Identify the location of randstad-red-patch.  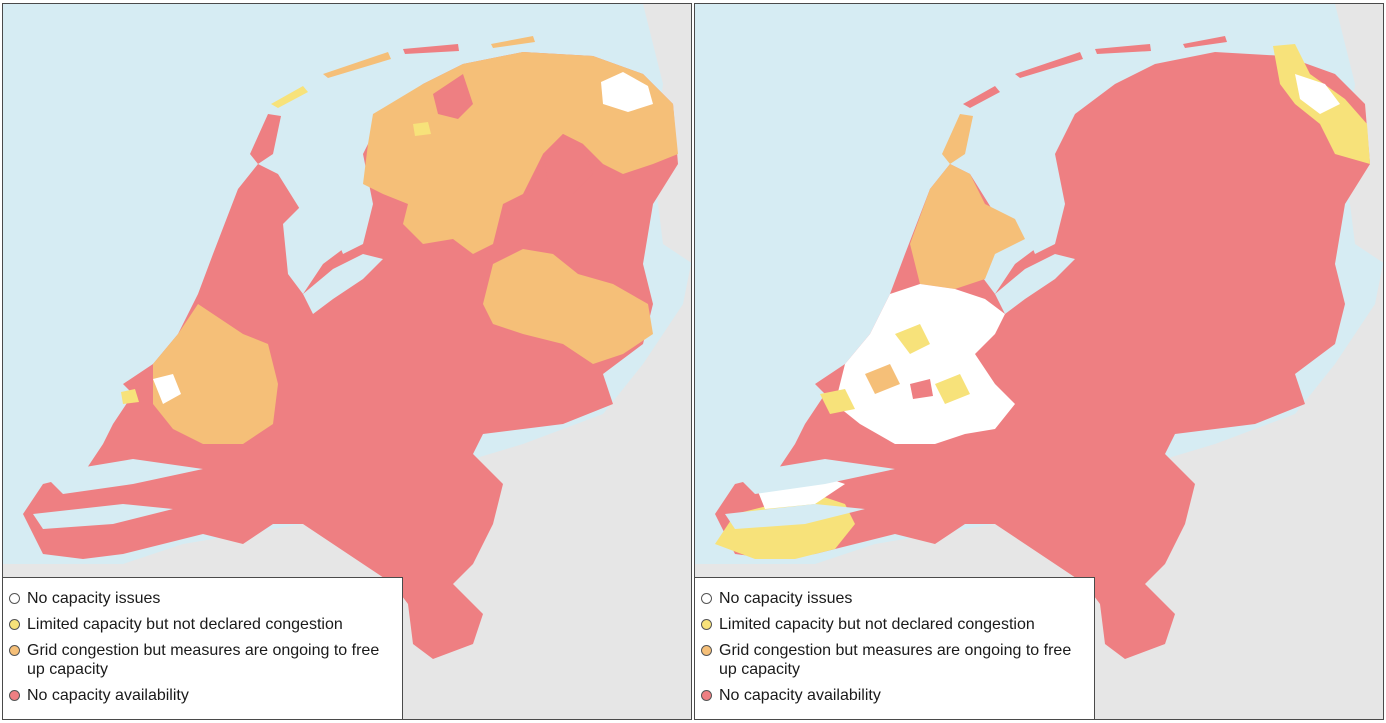
(921, 389).